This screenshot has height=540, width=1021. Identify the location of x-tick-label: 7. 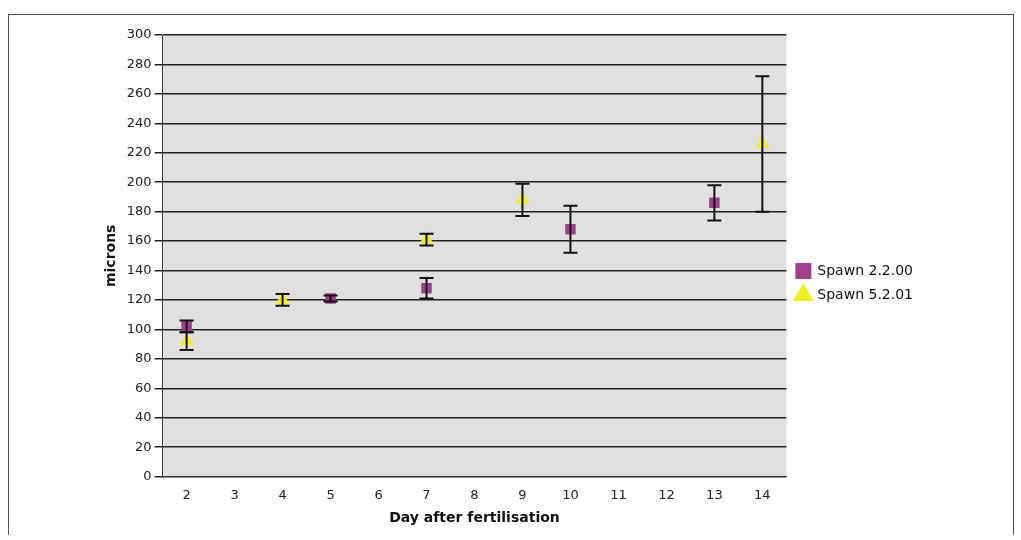
(426, 494).